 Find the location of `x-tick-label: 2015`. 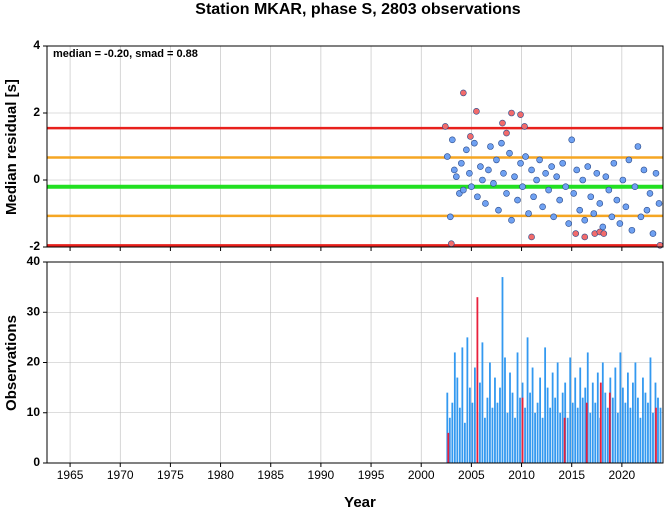

x-tick-label: 2015 is located at coordinates (571, 475).